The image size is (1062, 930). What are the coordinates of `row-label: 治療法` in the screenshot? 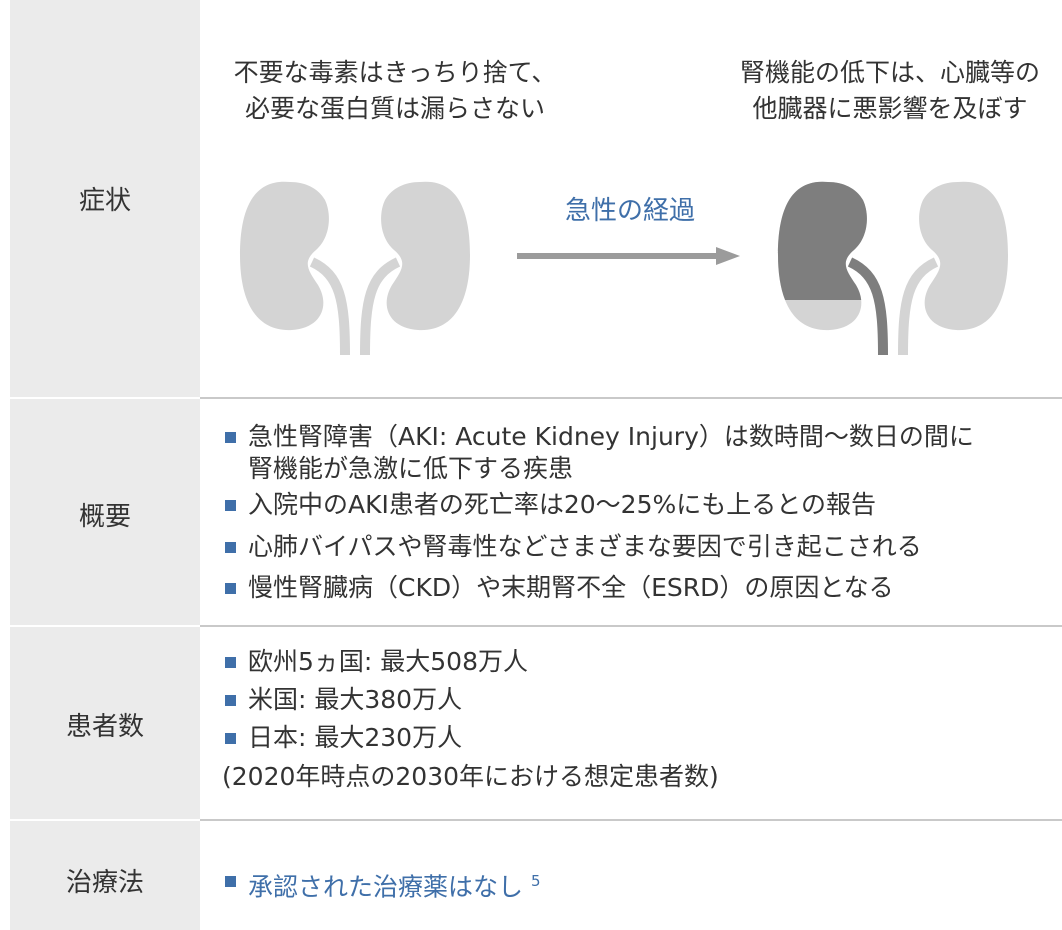 It's located at (104, 883).